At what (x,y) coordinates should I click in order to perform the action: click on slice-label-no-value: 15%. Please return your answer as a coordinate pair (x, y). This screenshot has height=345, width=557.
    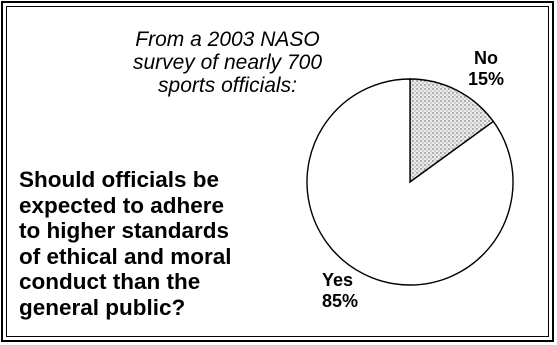
    Looking at the image, I should click on (486, 79).